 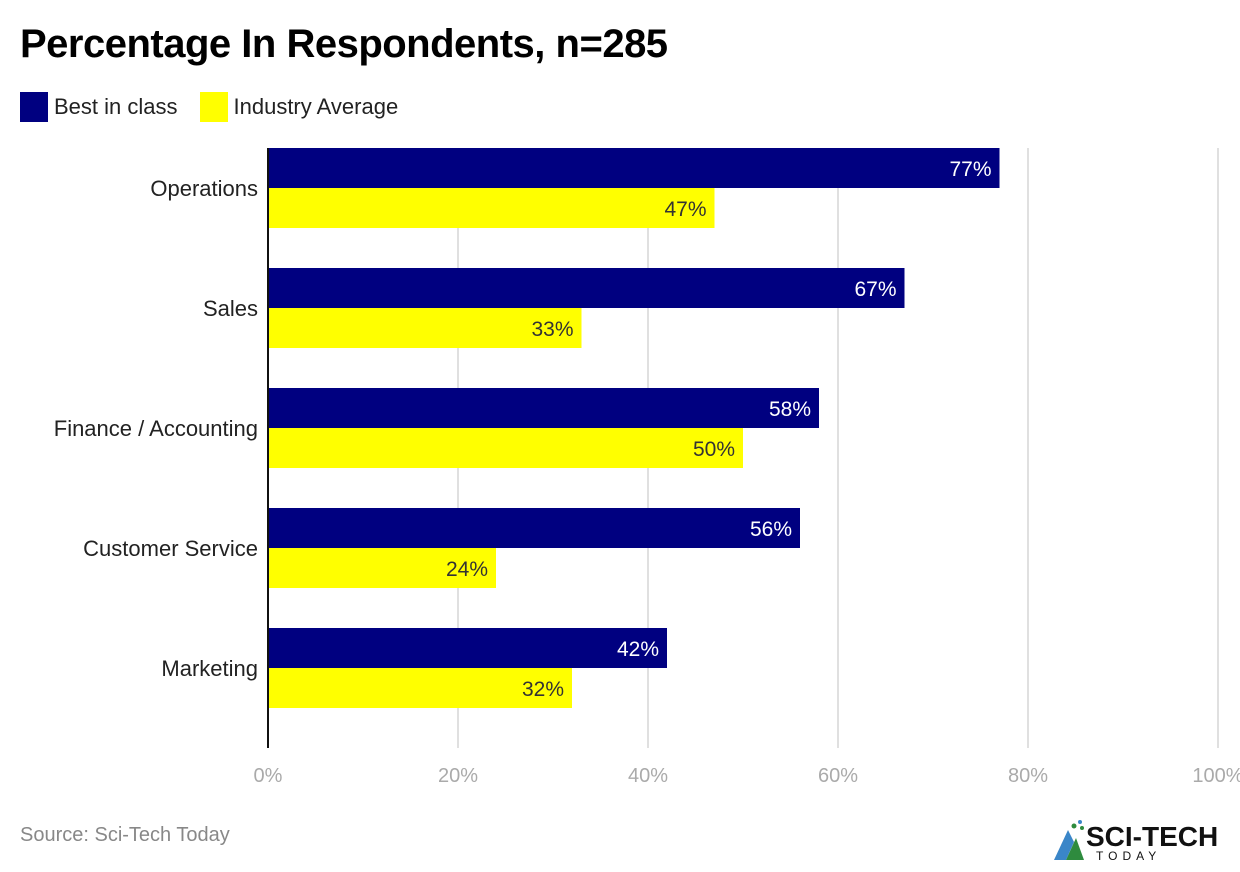 What do you see at coordinates (204, 188) in the screenshot?
I see `category-label: Operations` at bounding box center [204, 188].